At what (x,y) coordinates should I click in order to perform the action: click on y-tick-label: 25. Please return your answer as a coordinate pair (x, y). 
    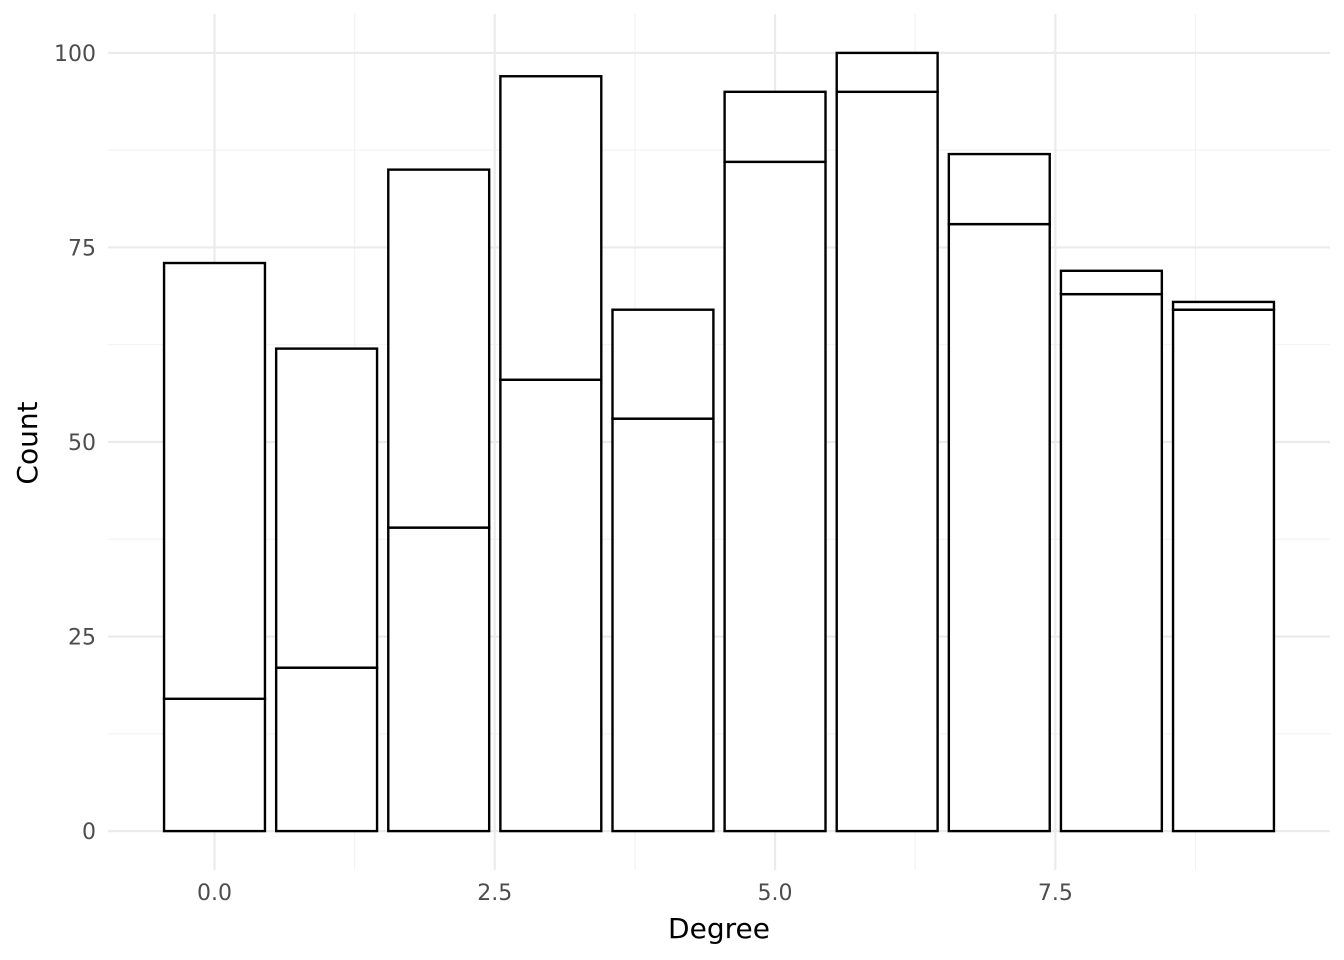
    Looking at the image, I should click on (82, 638).